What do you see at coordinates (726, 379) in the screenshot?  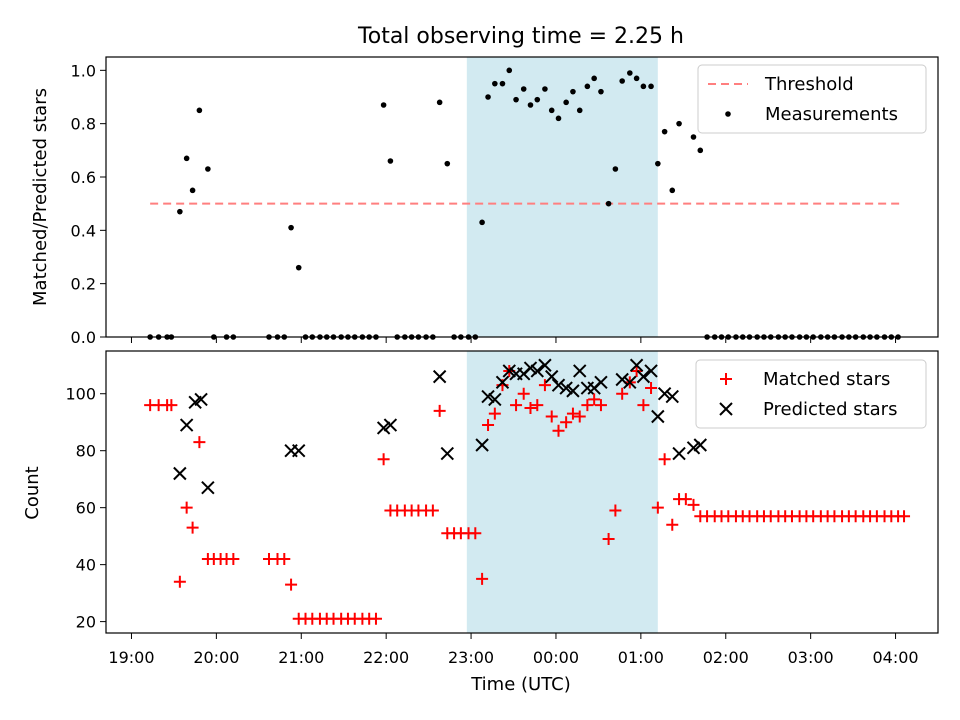 I see `legend-matched-swatch` at bounding box center [726, 379].